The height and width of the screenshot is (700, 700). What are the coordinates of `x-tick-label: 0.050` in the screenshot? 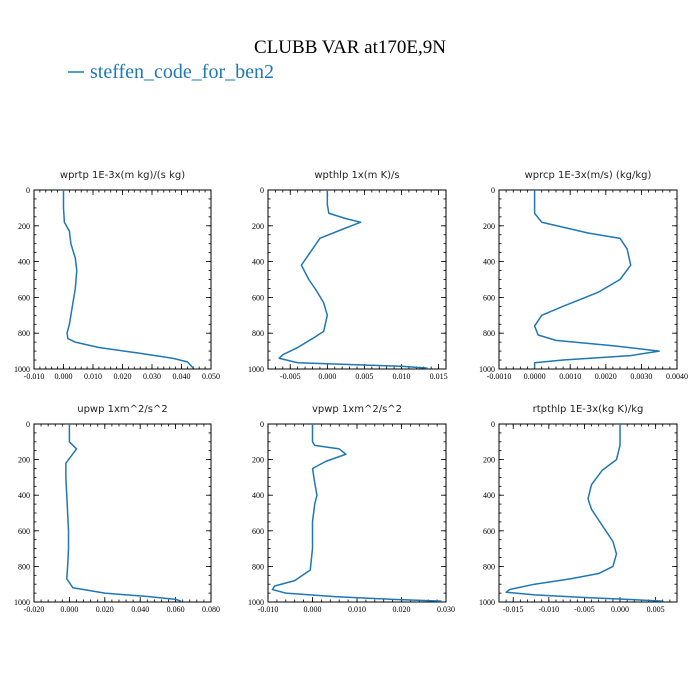 It's located at (211, 376).